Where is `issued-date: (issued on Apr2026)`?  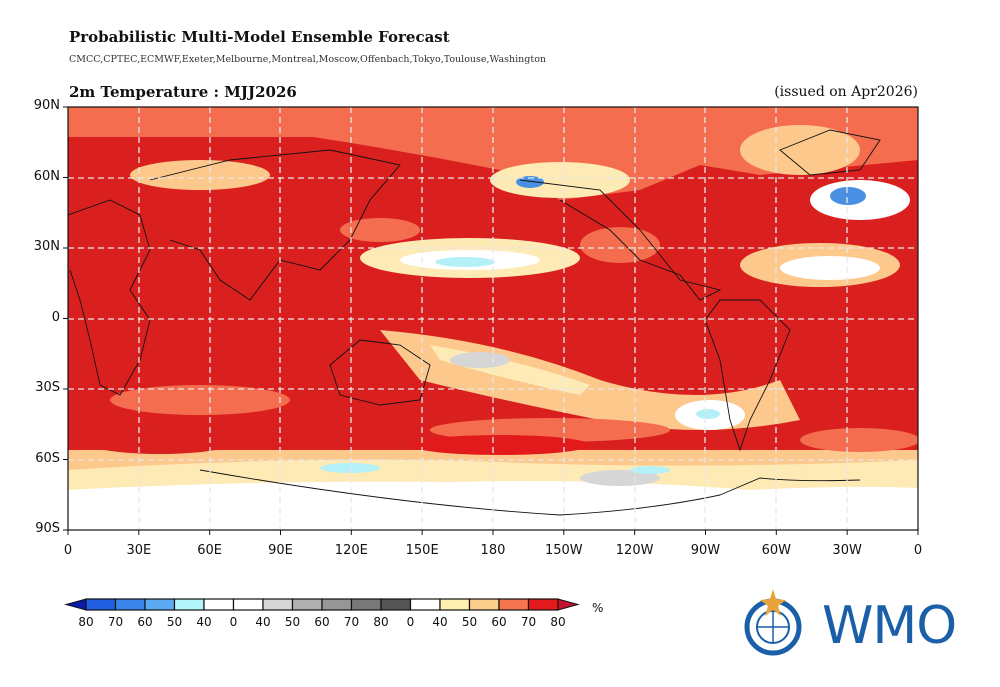
issued-date: (issued on Apr2026) is located at coordinates (846, 92).